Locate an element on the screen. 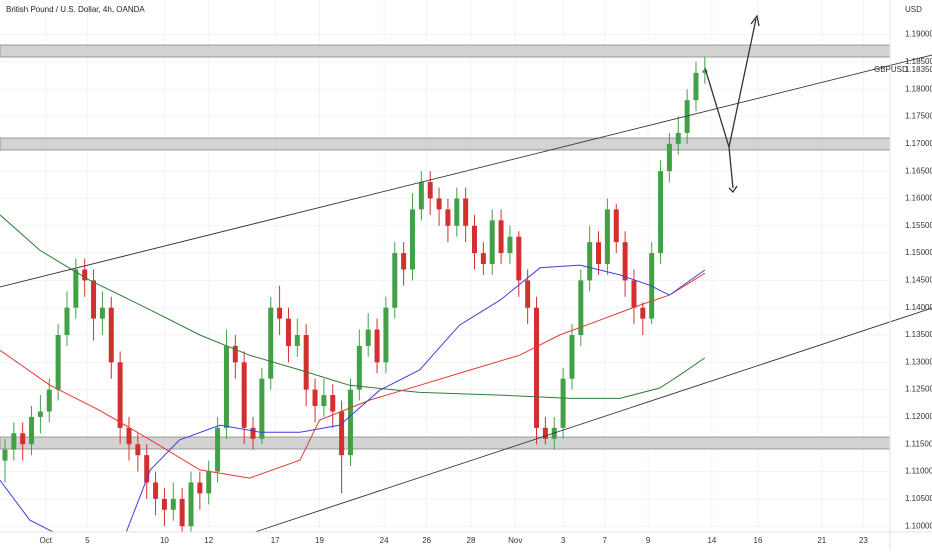 The width and height of the screenshot is (932, 555). x-tick-label: 12 is located at coordinates (208, 540).